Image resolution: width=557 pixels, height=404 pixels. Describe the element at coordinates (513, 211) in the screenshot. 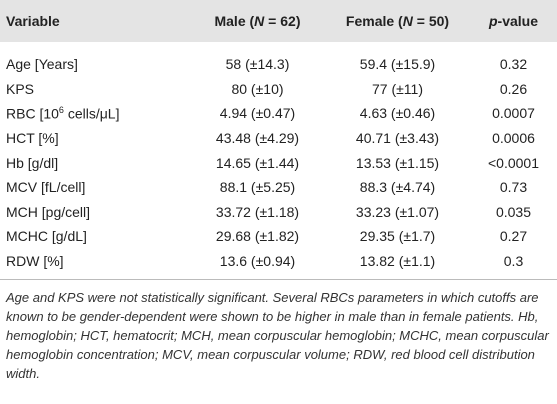

I see `table-cell: 0.035` at that location.